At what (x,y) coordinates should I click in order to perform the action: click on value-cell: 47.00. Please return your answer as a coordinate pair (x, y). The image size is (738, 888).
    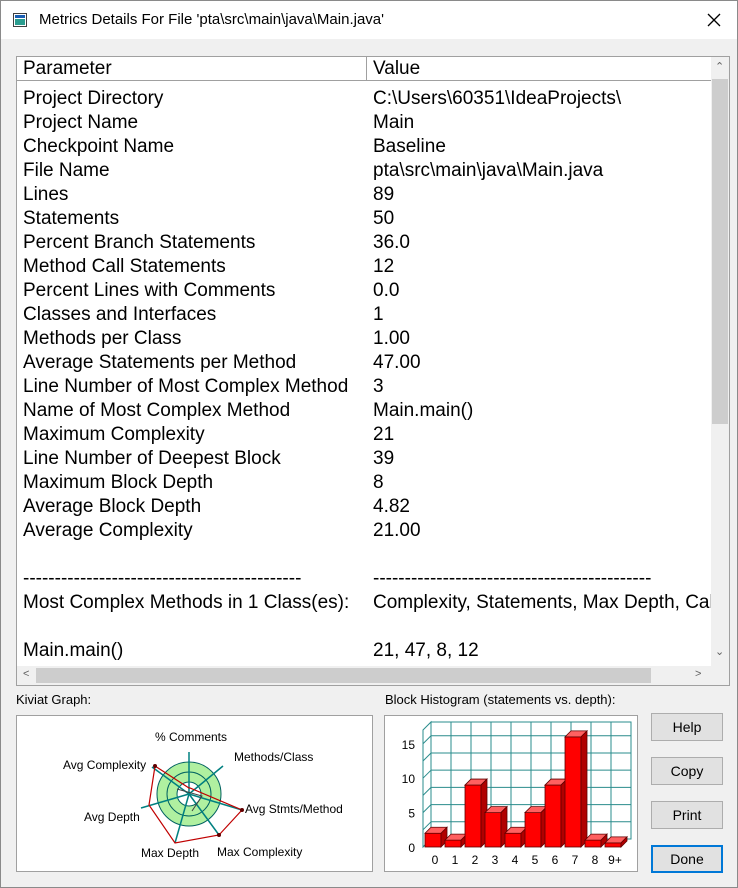
    Looking at the image, I should click on (397, 362).